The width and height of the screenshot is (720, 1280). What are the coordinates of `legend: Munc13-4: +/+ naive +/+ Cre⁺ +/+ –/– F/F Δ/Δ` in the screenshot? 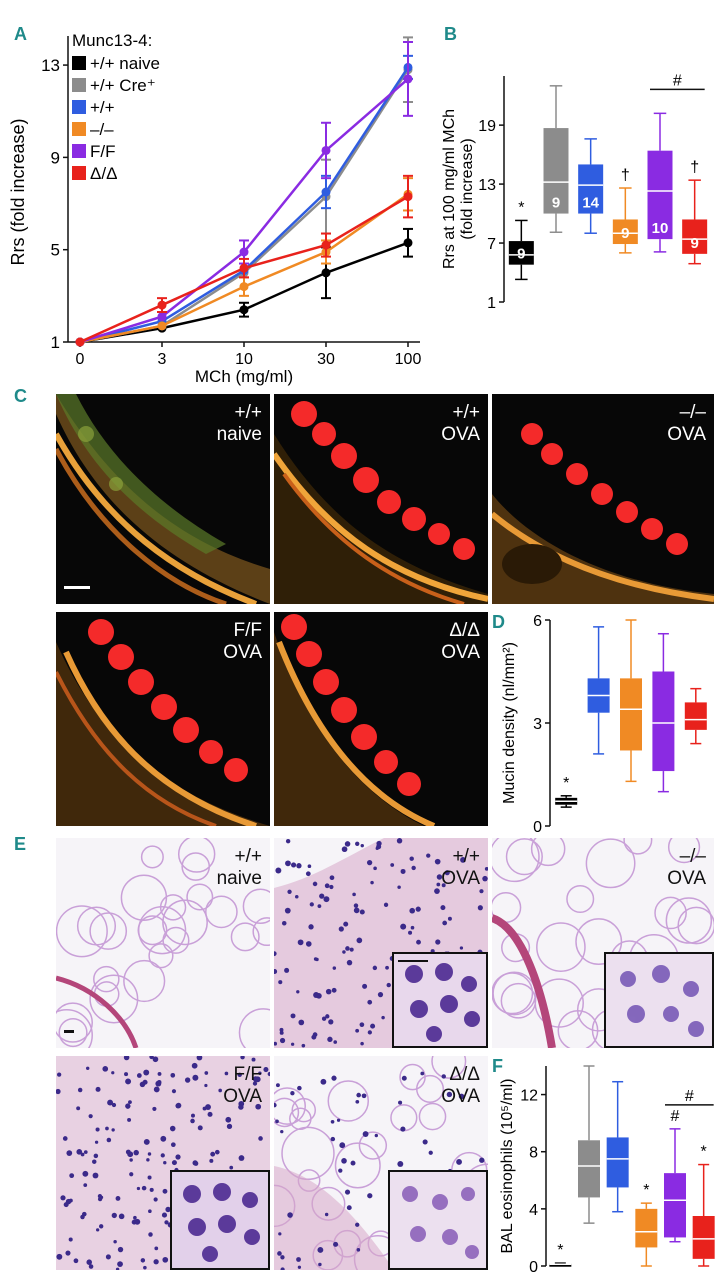 It's located at (116, 107).